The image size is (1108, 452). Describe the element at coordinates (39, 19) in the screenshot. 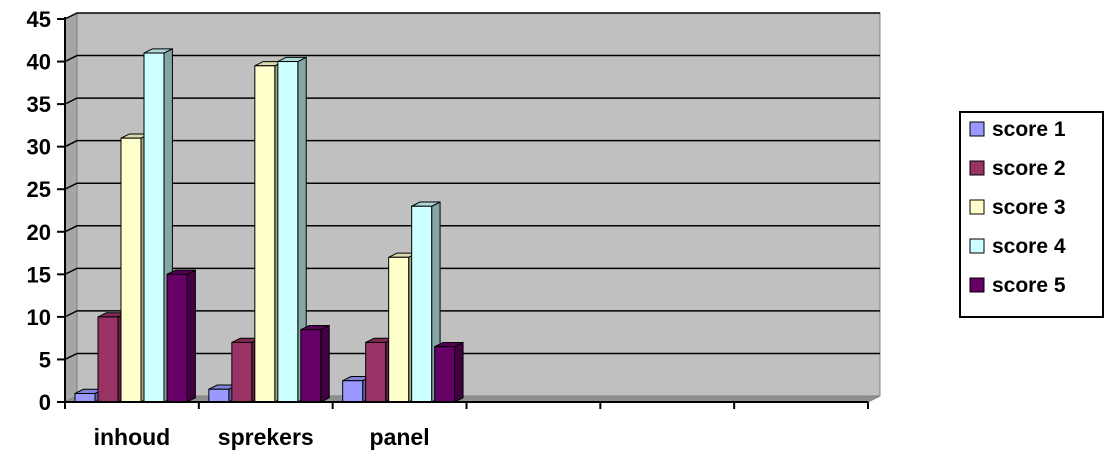

I see `y-tick-label: 45` at that location.